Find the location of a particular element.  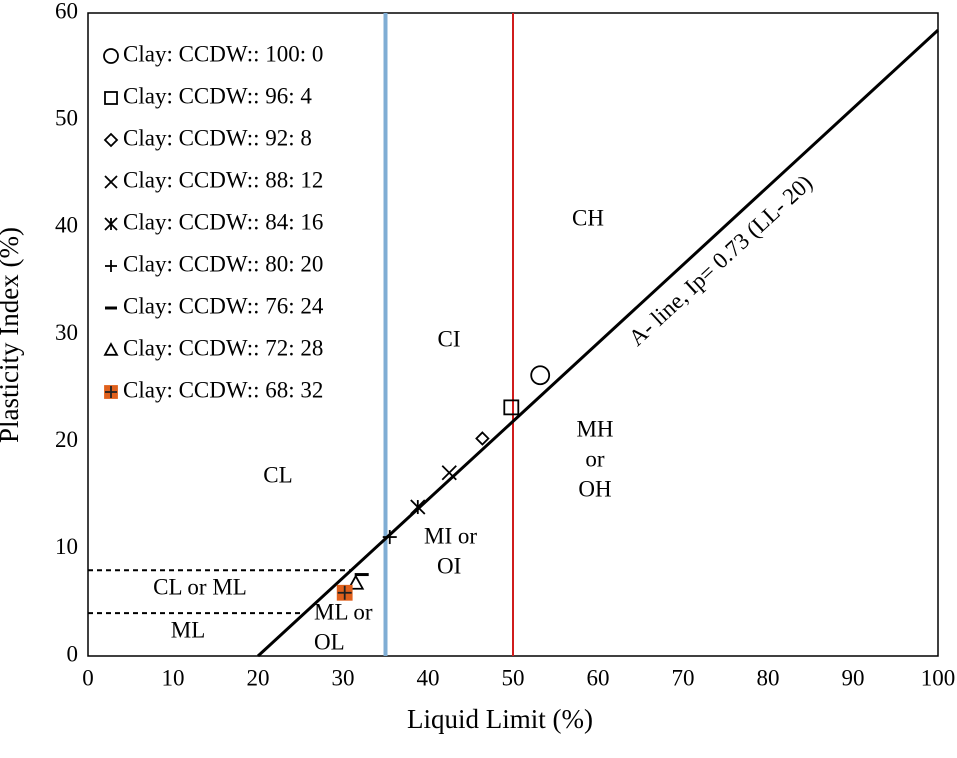

a-line-label: A- line, Ip= 0.73 (LL- 20) is located at coordinates (720, 260).